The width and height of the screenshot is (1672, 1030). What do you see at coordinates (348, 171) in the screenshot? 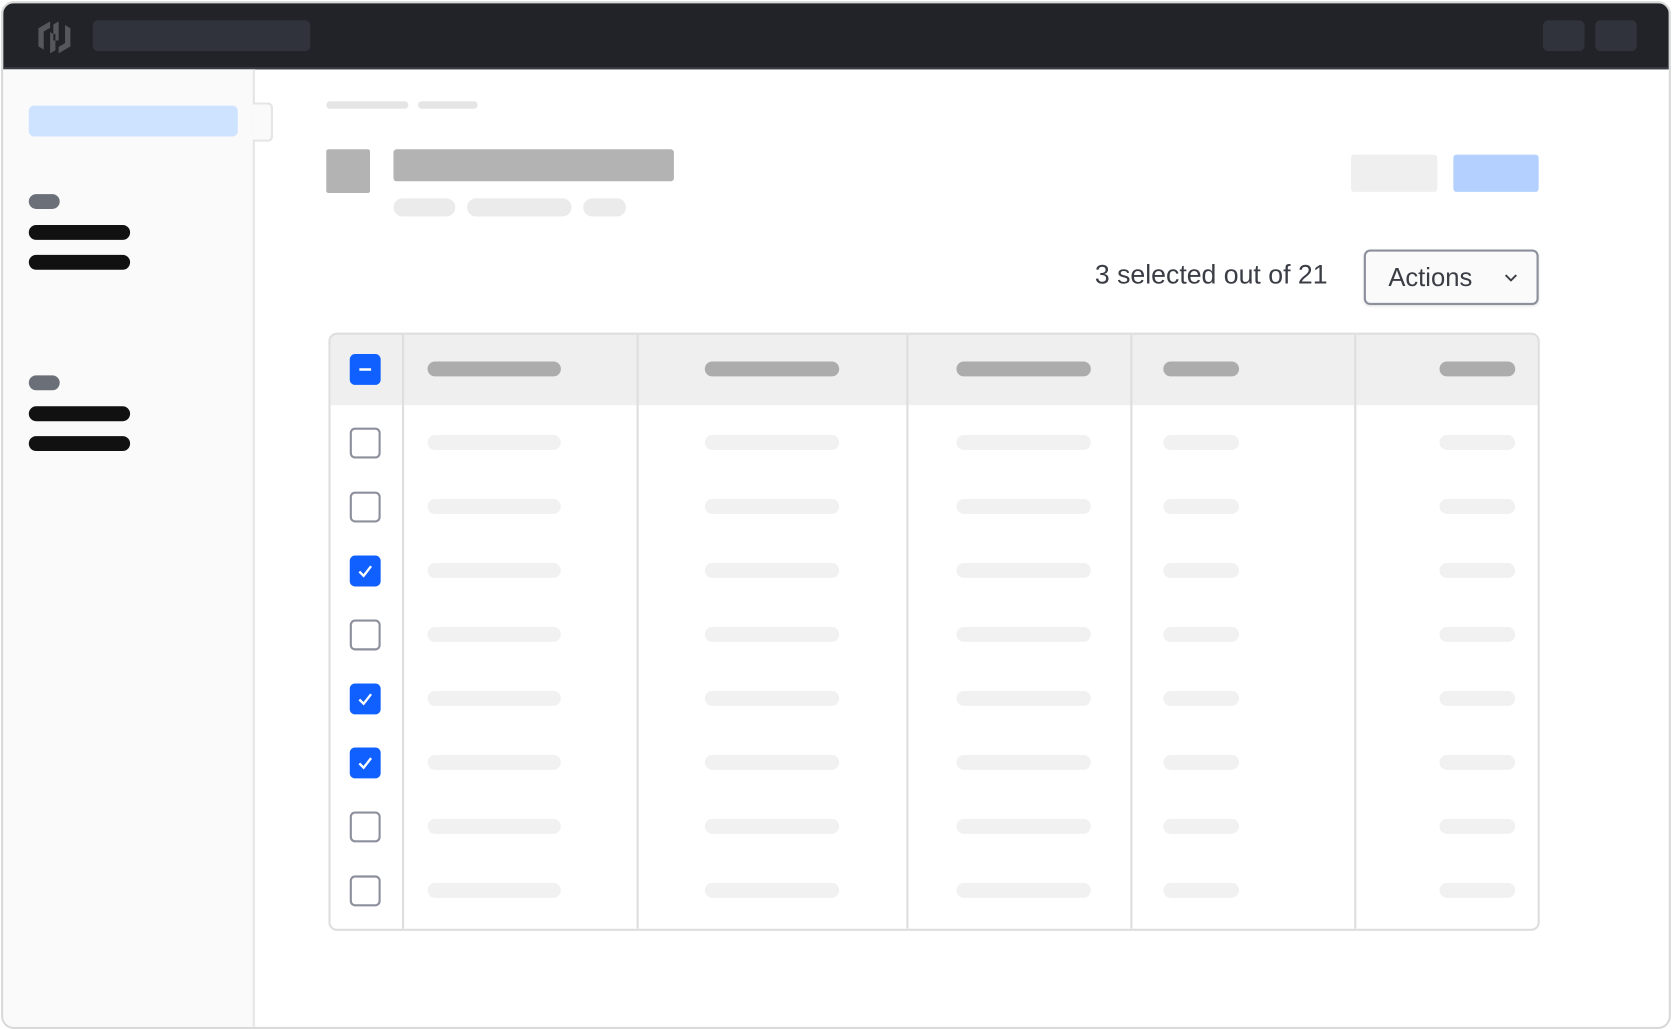
I see `page-icon` at bounding box center [348, 171].